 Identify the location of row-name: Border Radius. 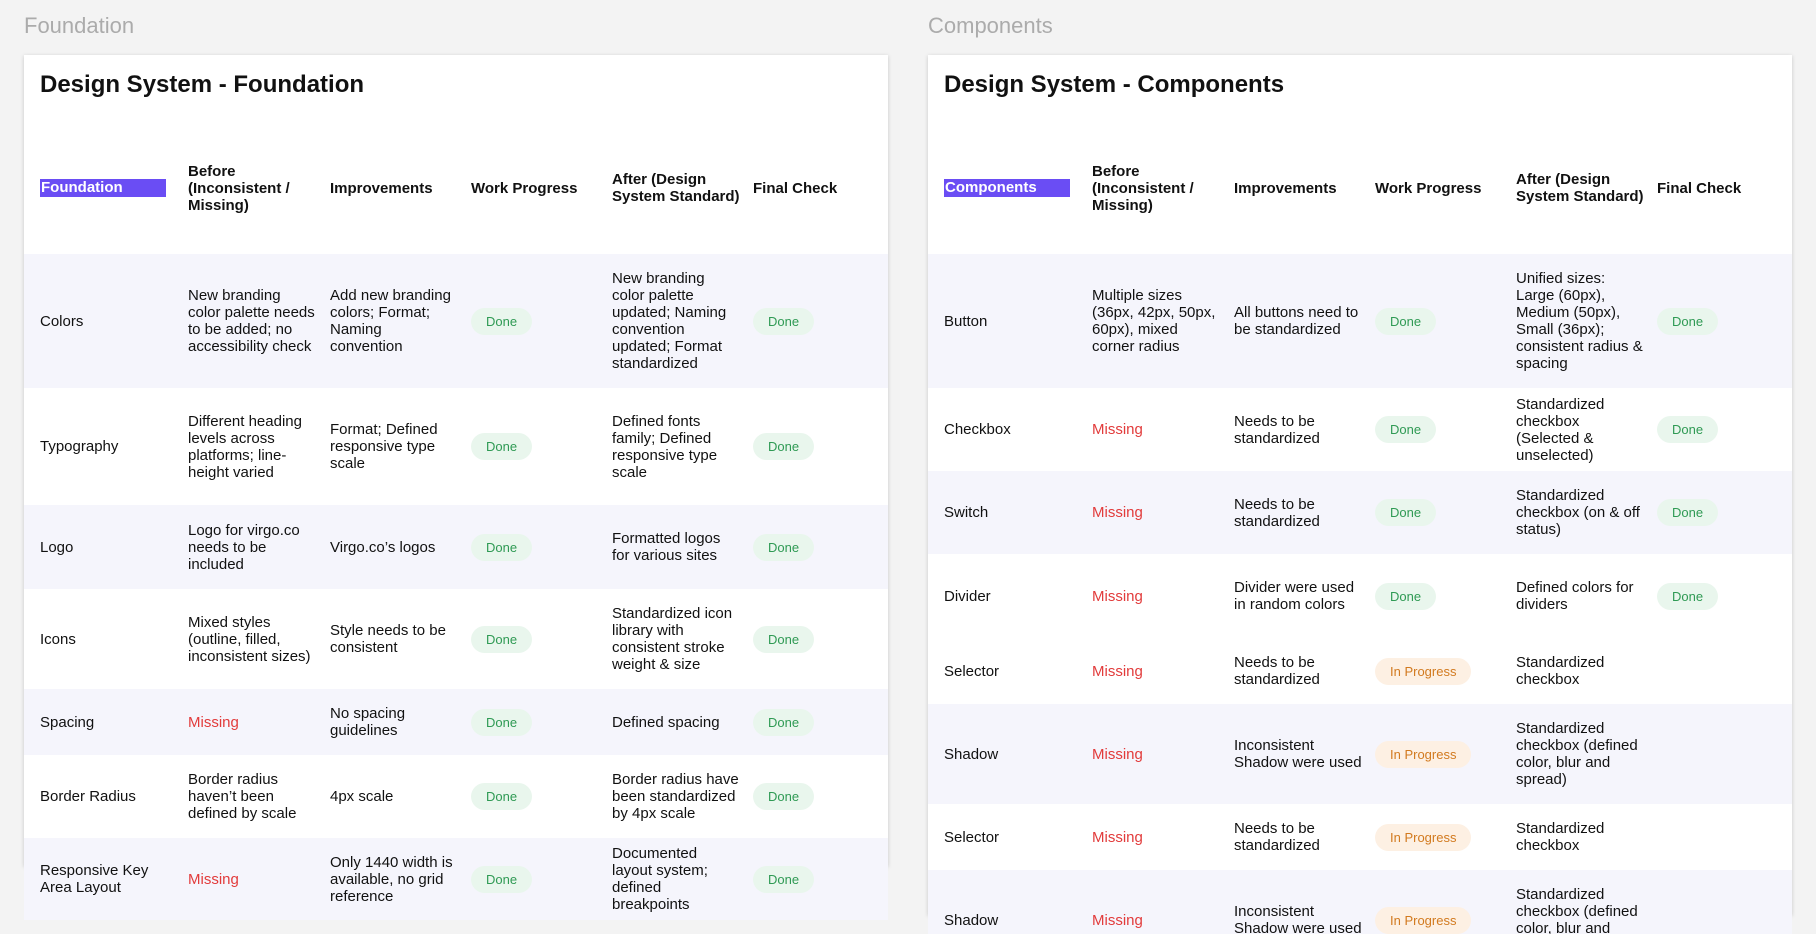
(88, 796).